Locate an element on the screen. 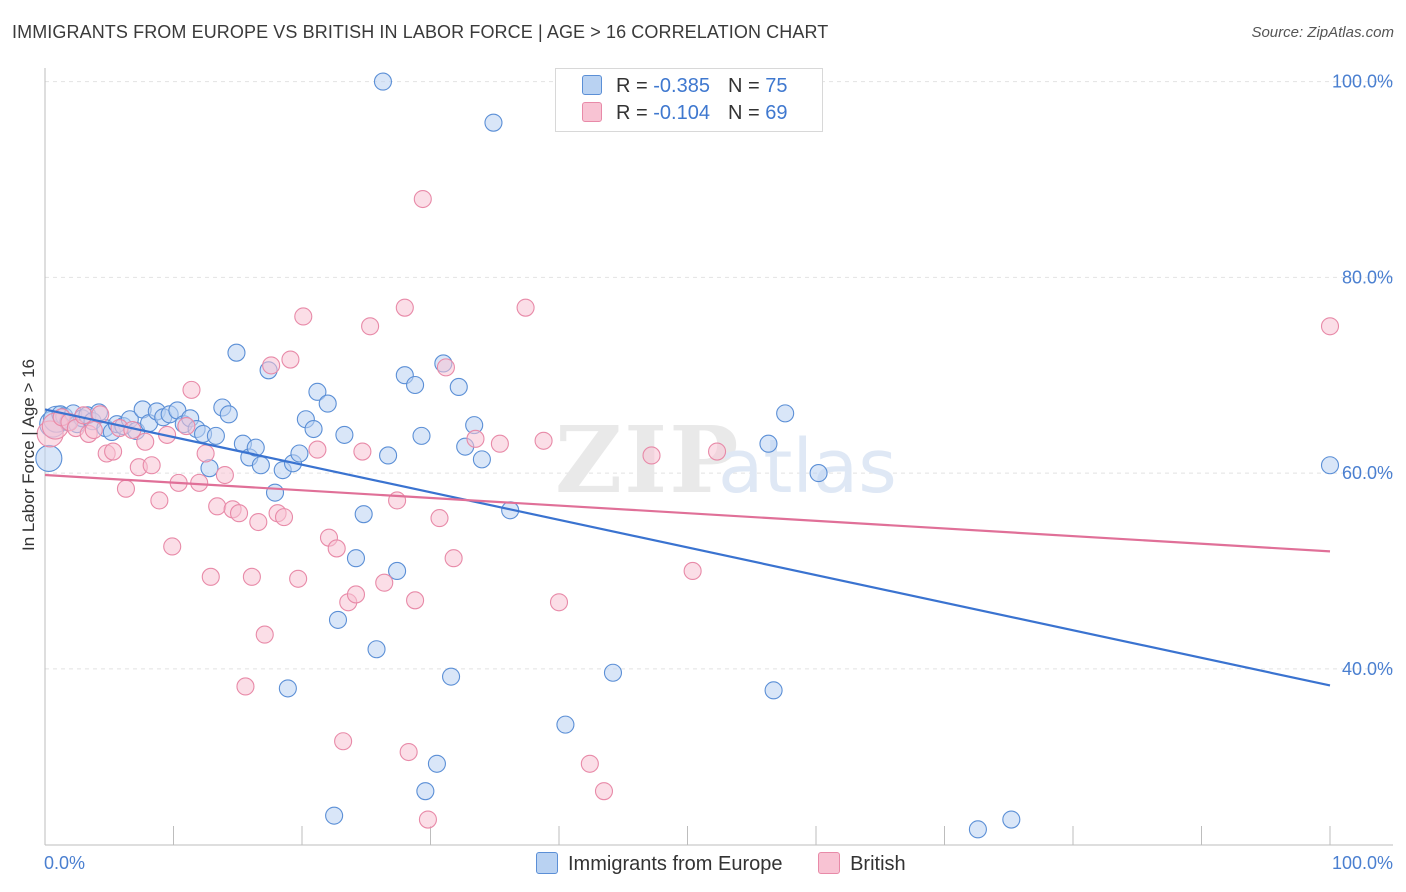 The height and width of the screenshot is (892, 1406). legend-swatch-british is located at coordinates (592, 112).